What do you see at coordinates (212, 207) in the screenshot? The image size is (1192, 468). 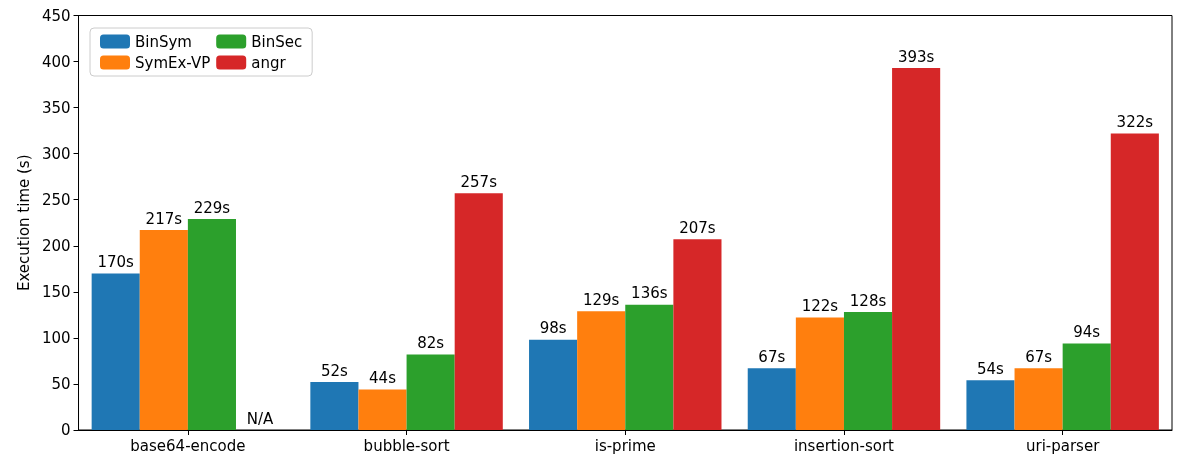 I see `data-label: 229s` at bounding box center [212, 207].